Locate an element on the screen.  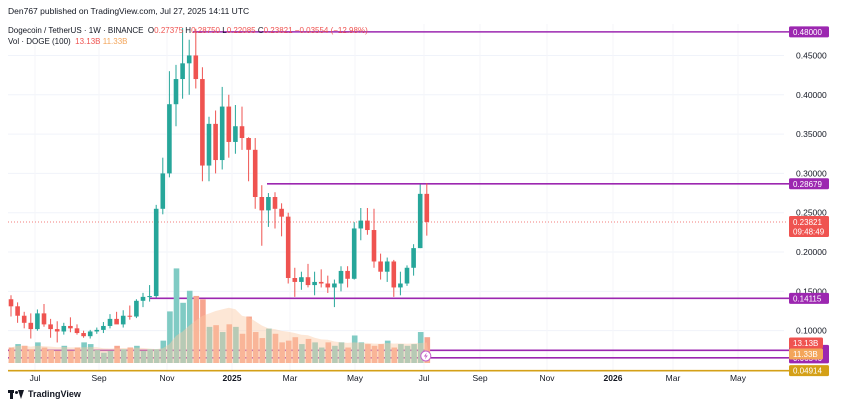
ohlc-close-value: 0.23821 is located at coordinates (278, 30).